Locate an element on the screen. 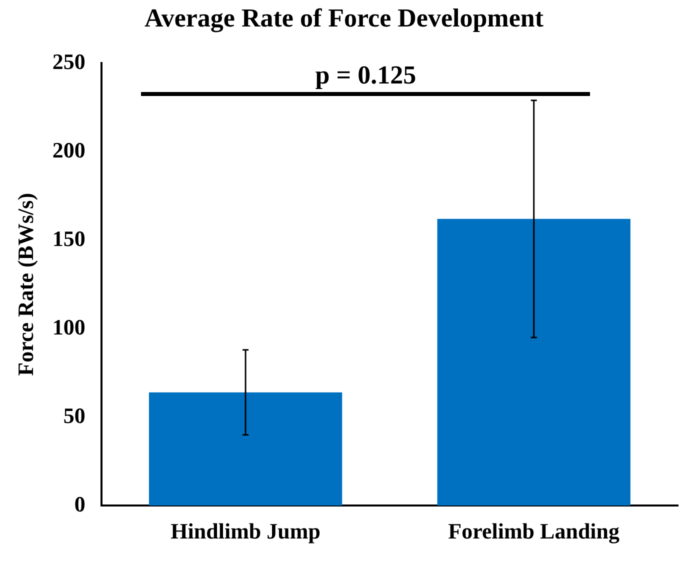  y-tick-label: 100 is located at coordinates (69, 327).